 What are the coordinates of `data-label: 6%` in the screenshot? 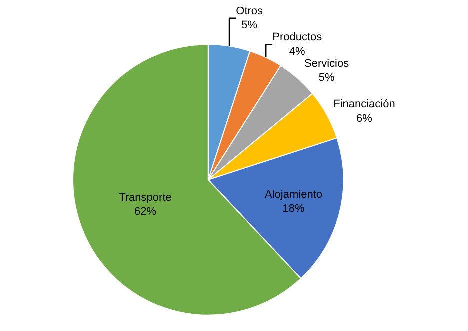 It's located at (364, 118).